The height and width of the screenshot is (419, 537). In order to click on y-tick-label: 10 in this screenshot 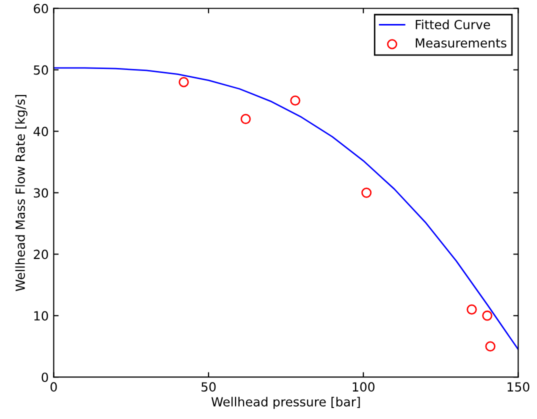, I will do `click(41, 316)`.